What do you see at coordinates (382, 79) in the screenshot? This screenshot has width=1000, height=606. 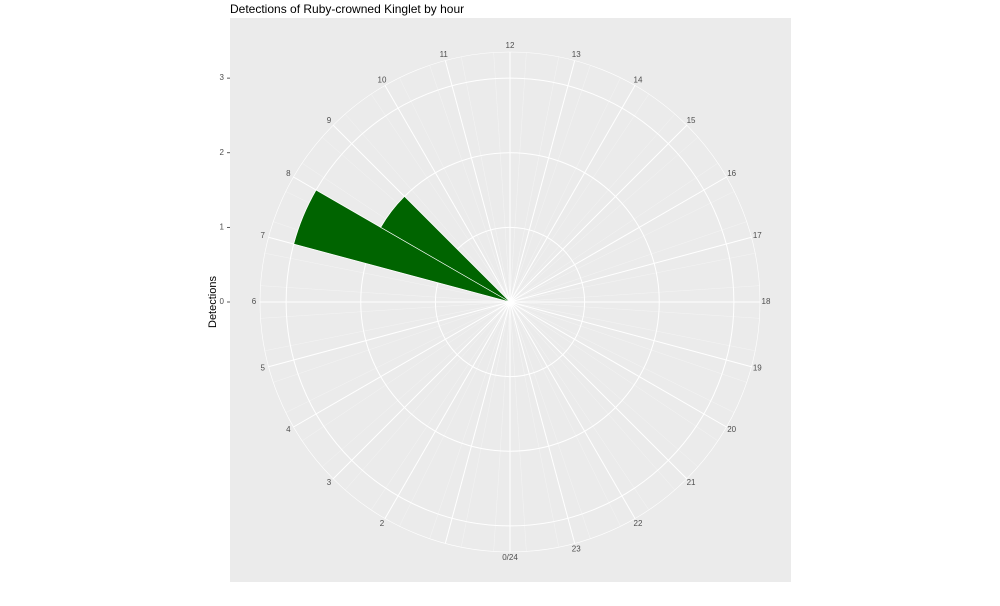 I see `x-tick-label: 10` at bounding box center [382, 79].